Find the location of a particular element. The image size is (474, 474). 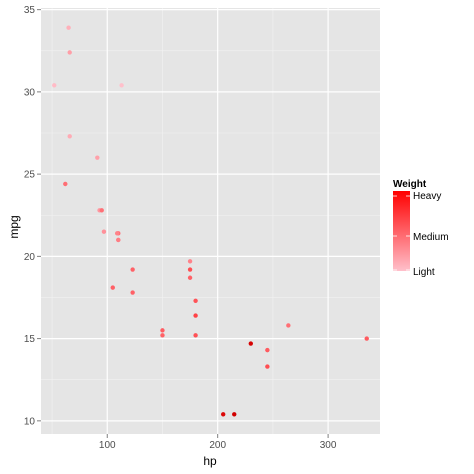

legend-label-heavy: Heavy is located at coordinates (427, 196).